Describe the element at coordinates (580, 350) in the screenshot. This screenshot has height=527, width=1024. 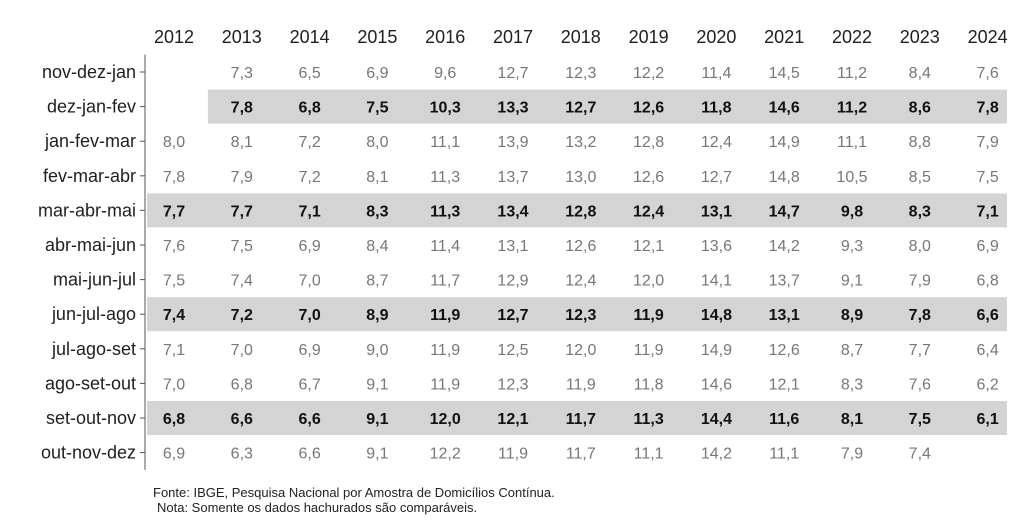
I see `value-cell: 12,0` at that location.